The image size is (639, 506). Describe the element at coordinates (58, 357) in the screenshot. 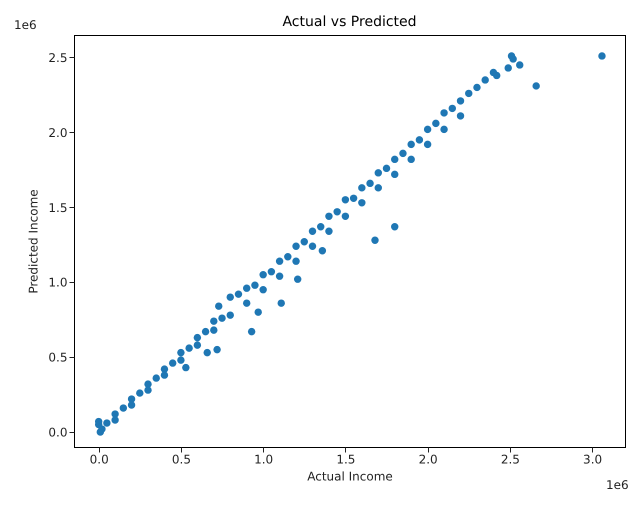

I see `y-tick-label: 0.5` at that location.